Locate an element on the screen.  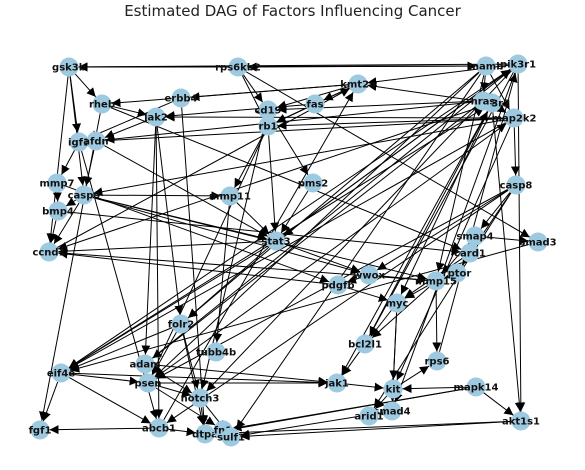
node-smad4: smad4 is located at coordinates (392, 411).